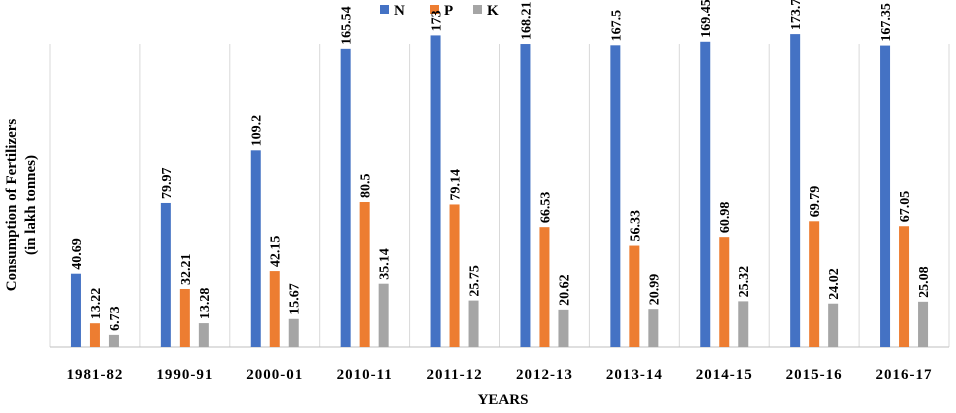 The height and width of the screenshot is (413, 956). Describe the element at coordinates (886, 22) in the screenshot. I see `data-label-n: 167.35` at that location.